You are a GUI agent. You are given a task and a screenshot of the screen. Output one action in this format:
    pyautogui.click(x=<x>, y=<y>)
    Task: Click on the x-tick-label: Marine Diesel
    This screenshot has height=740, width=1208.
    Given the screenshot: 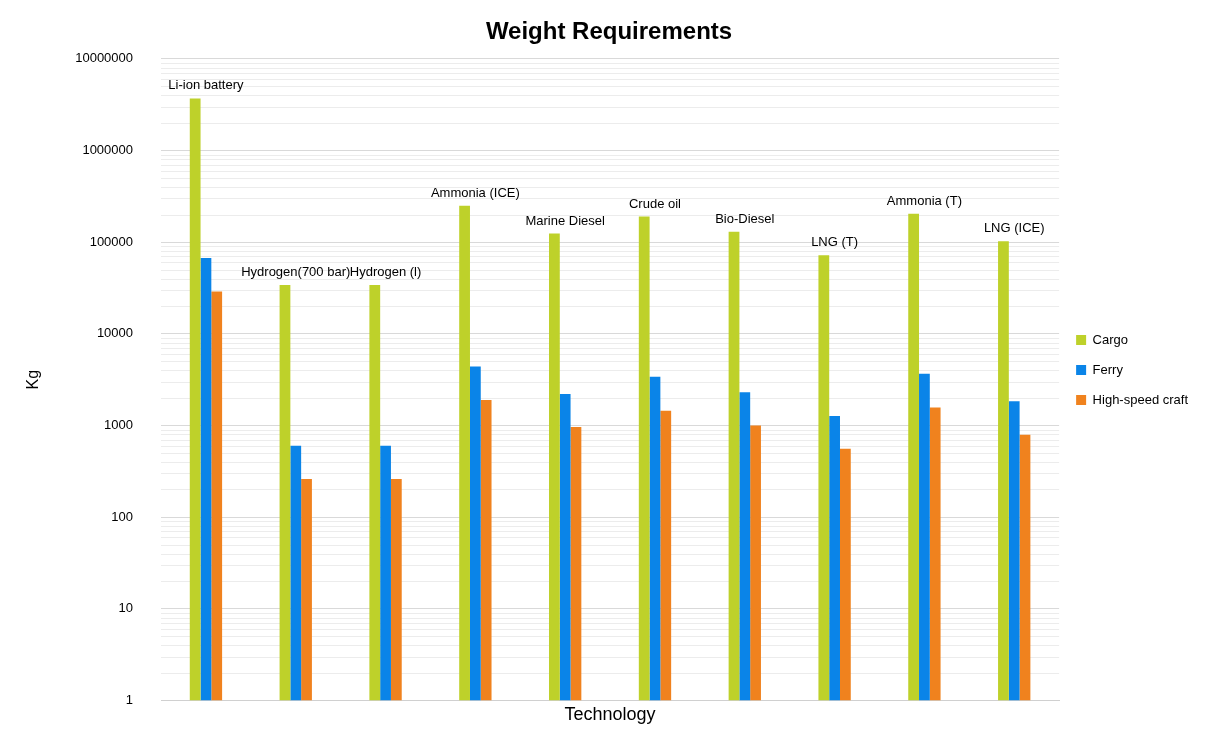 What is the action you would take?
    pyautogui.click(x=565, y=220)
    